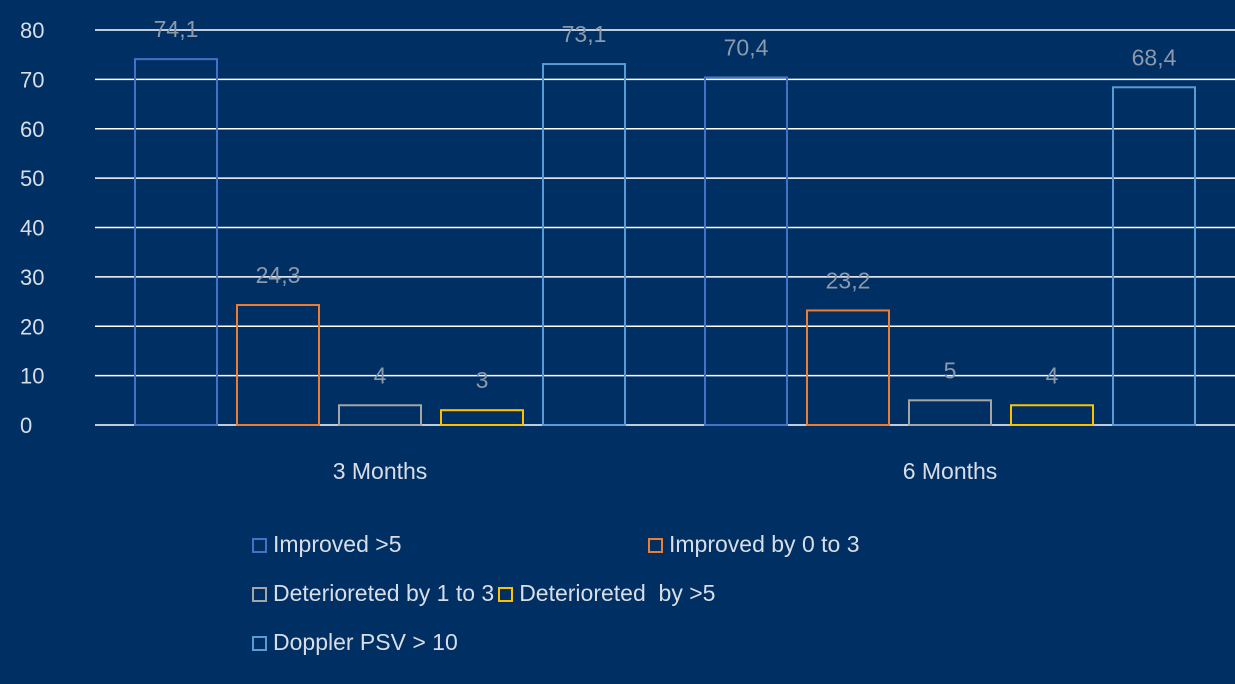  Describe the element at coordinates (584, 34) in the screenshot. I see `data-label: 73,1` at that location.